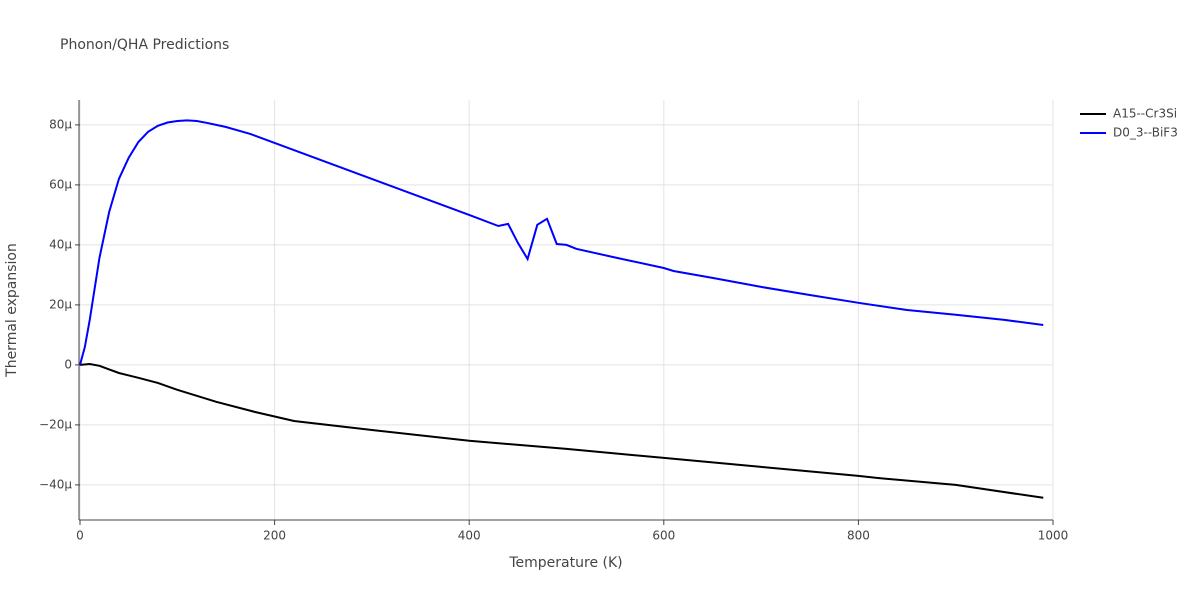  Describe the element at coordinates (274, 536) in the screenshot. I see `x-tick-label: 200` at that location.